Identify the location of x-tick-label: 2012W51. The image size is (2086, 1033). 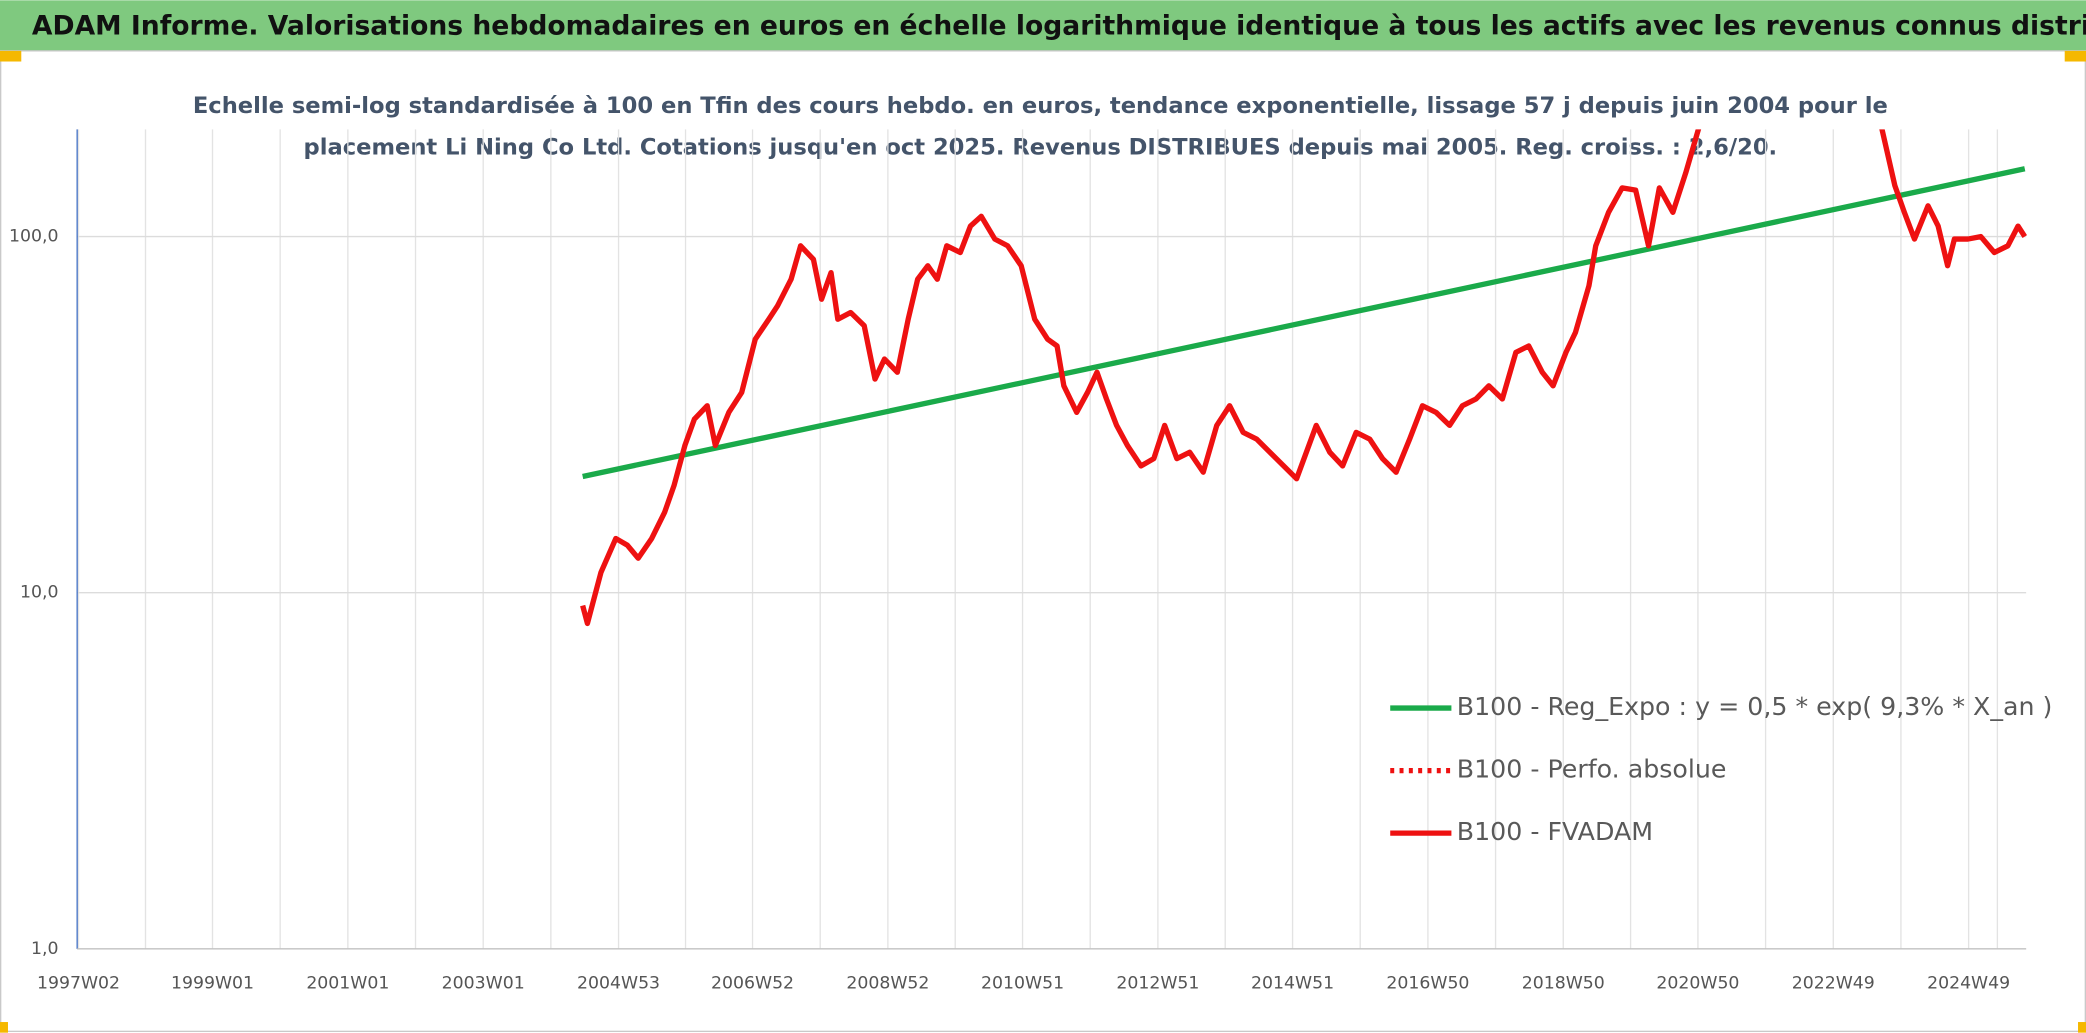
(1157, 983).